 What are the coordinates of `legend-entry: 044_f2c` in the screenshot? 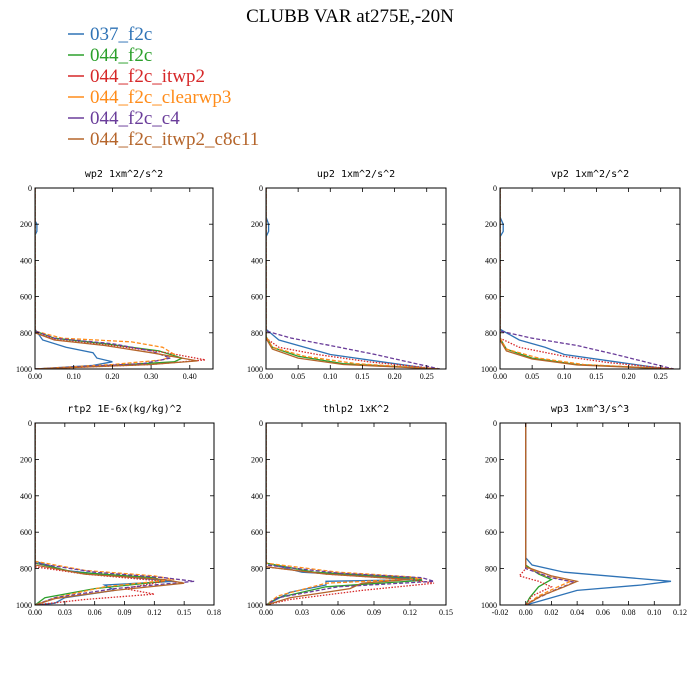 It's located at (110, 55).